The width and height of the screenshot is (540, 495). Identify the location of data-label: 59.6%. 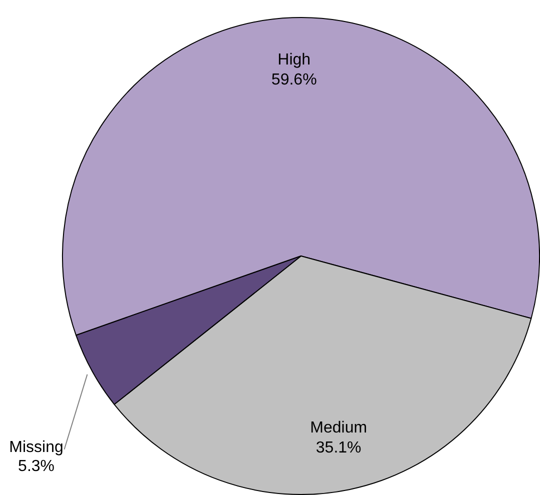
(294, 80).